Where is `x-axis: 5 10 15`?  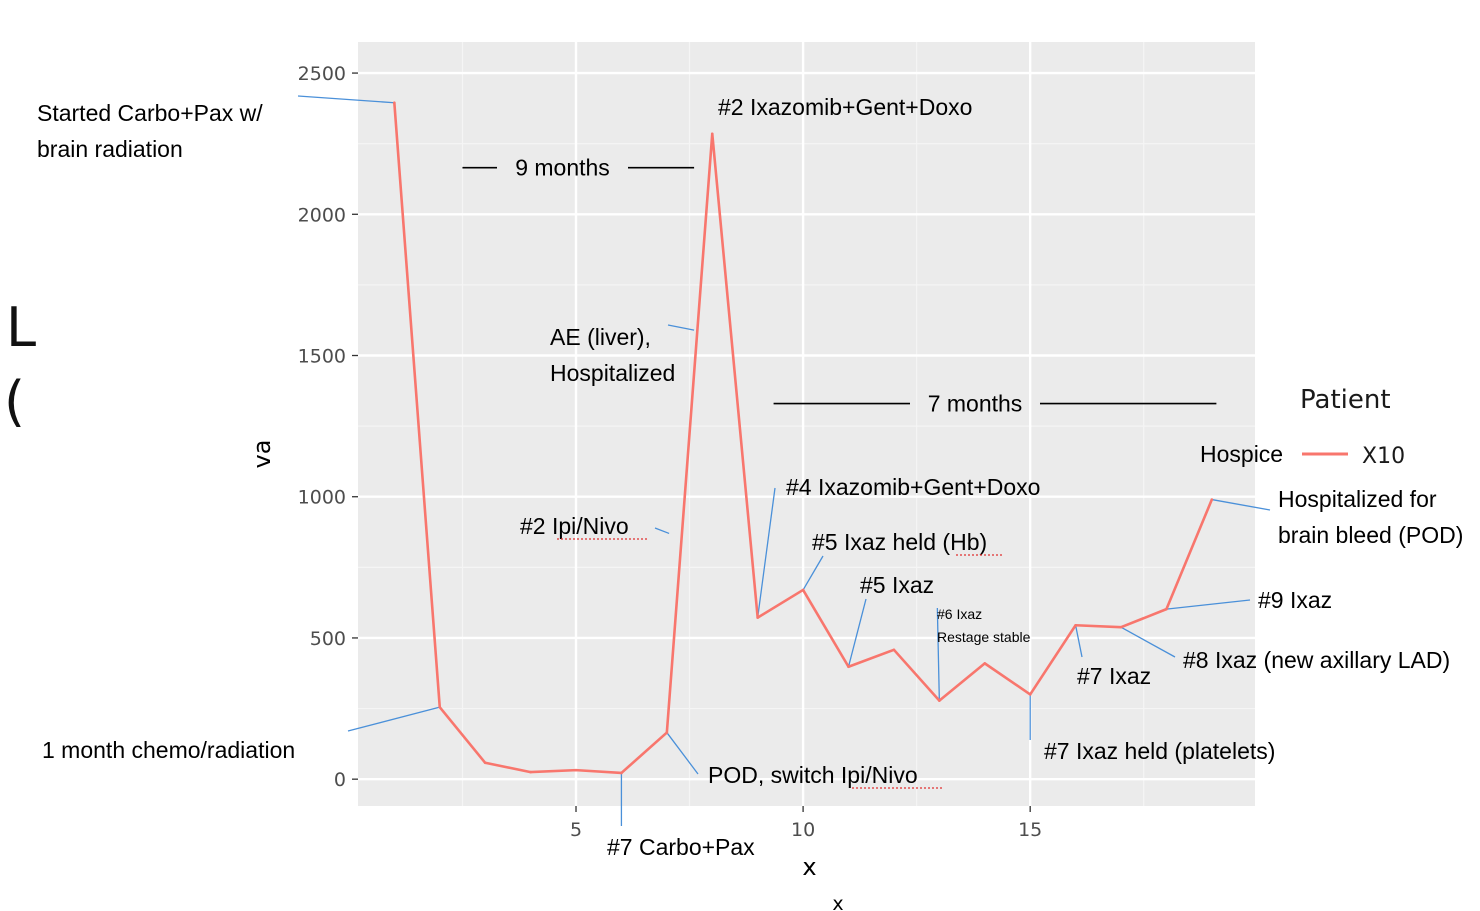 x-axis: 5 10 15 is located at coordinates (806, 823).